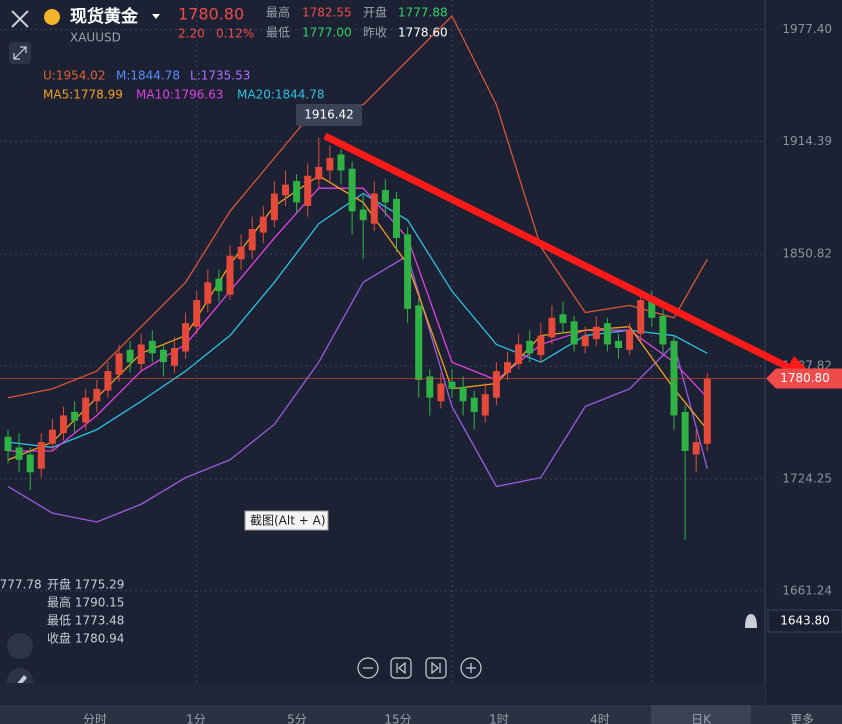 This screenshot has width=842, height=724. Describe the element at coordinates (327, 33) in the screenshot. I see `value: 1777.00` at that location.